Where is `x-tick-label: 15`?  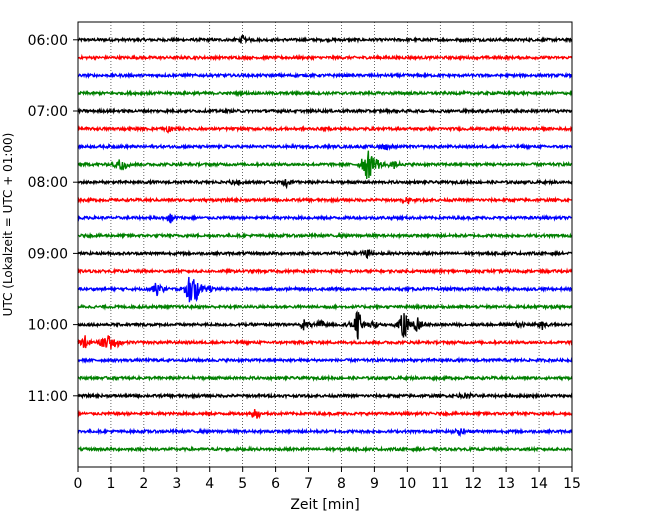
x-tick-label: 15 is located at coordinates (572, 484).